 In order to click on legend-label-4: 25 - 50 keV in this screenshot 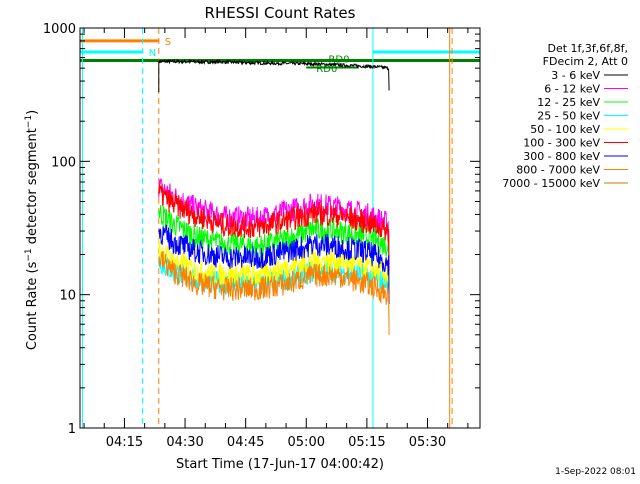, I will do `click(568, 116)`.